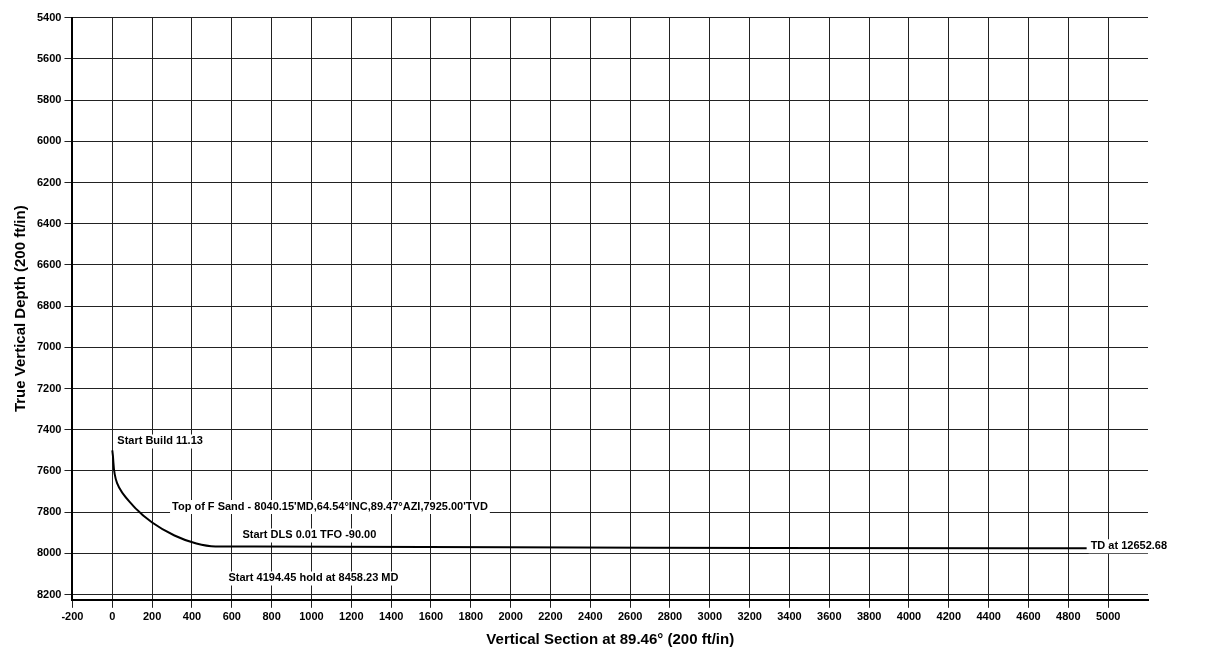 The height and width of the screenshot is (661, 1212). What do you see at coordinates (1129, 545) in the screenshot?
I see `annotation: TD at 12652.68` at bounding box center [1129, 545].